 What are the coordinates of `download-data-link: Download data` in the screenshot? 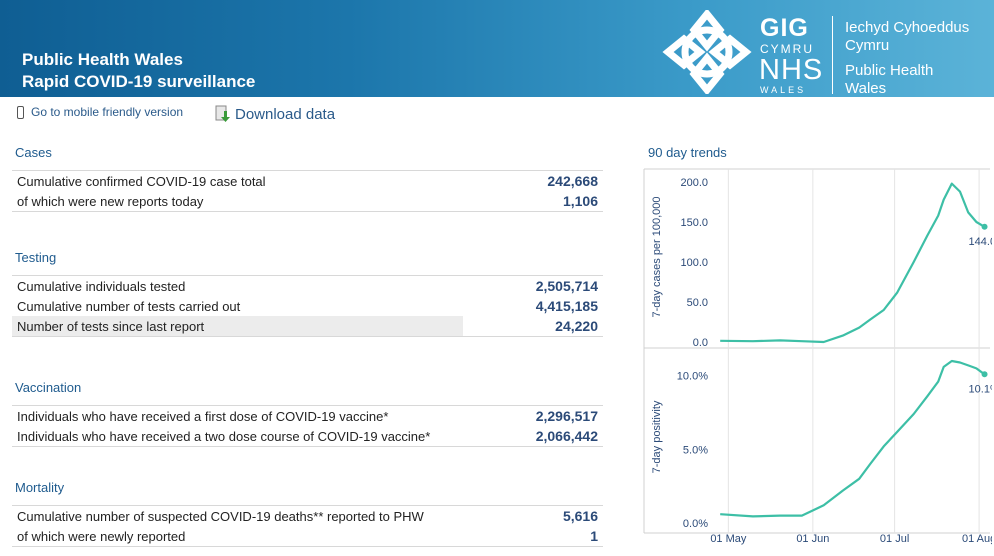 It's located at (275, 114).